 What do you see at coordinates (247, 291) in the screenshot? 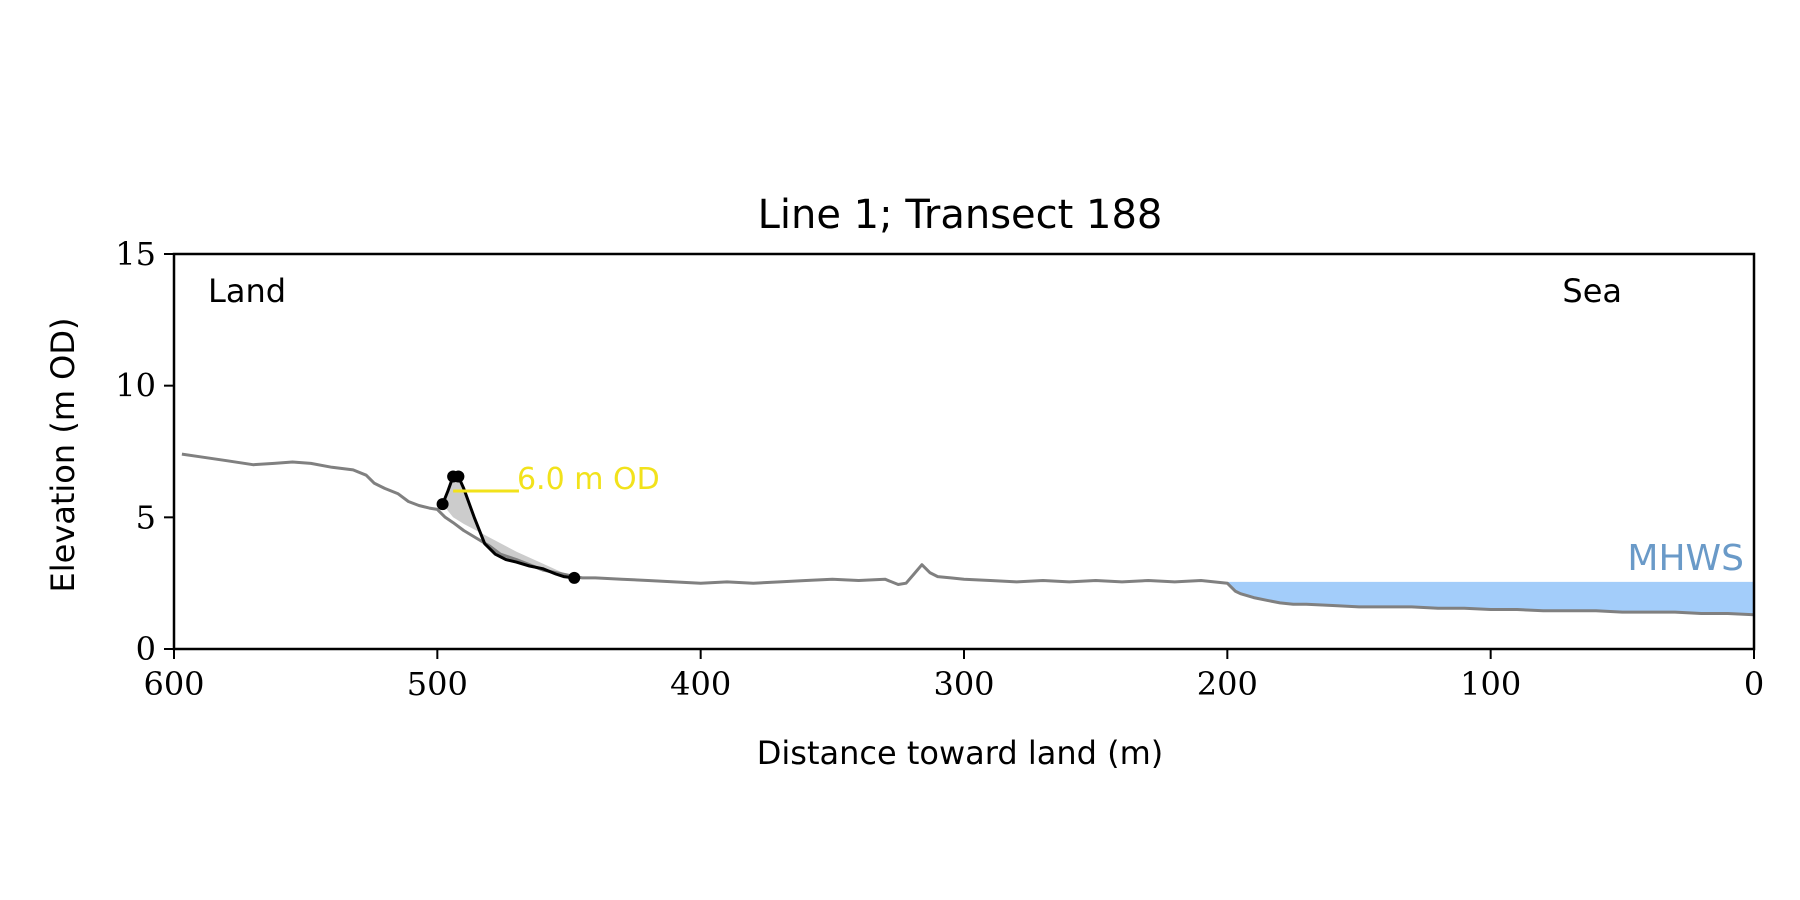
I see `land-label: Land` at bounding box center [247, 291].